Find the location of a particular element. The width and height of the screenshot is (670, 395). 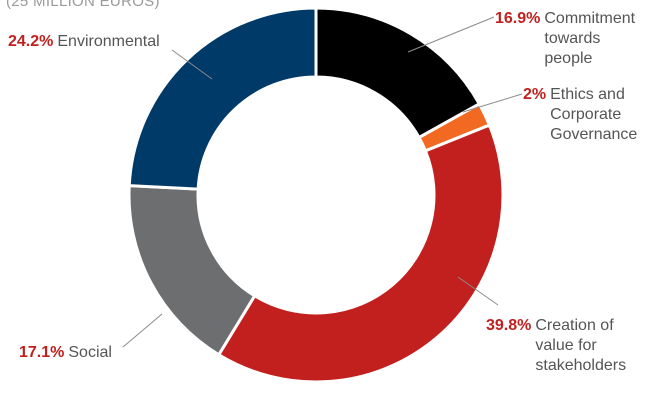

label-environmental: 24.2% Environmental is located at coordinates (84, 42).